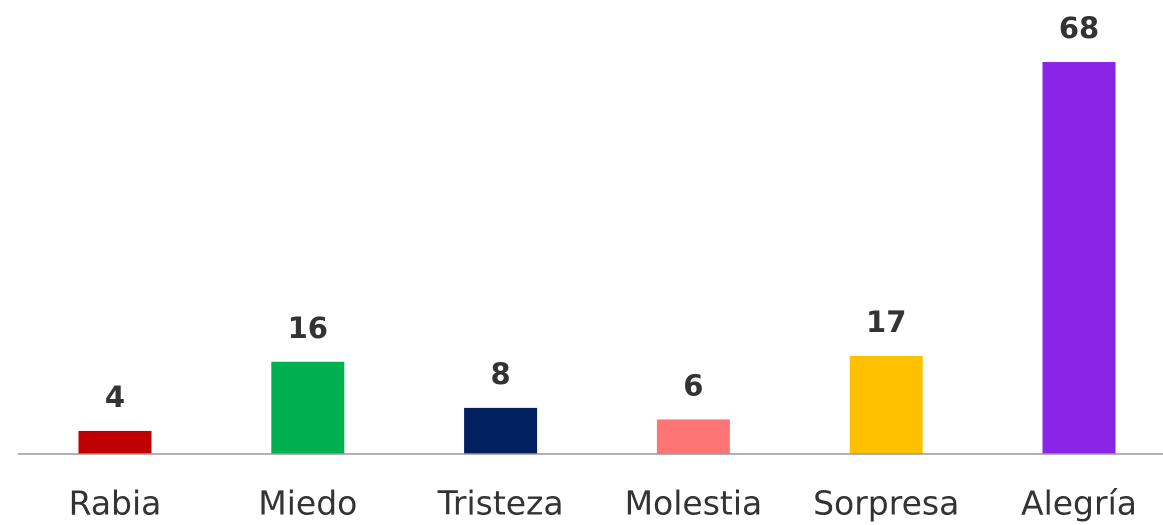 The width and height of the screenshot is (1163, 525). I want to click on value-label: 4, so click(115, 397).